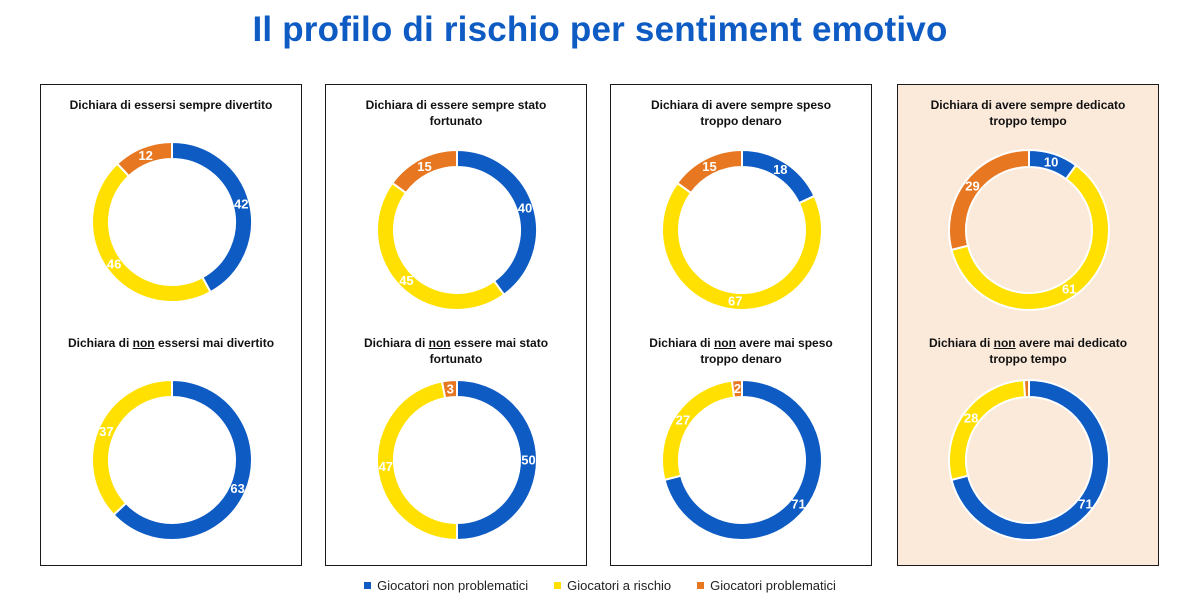  Describe the element at coordinates (683, 419) in the screenshot. I see `data-label-a-rischio: 27` at that location.